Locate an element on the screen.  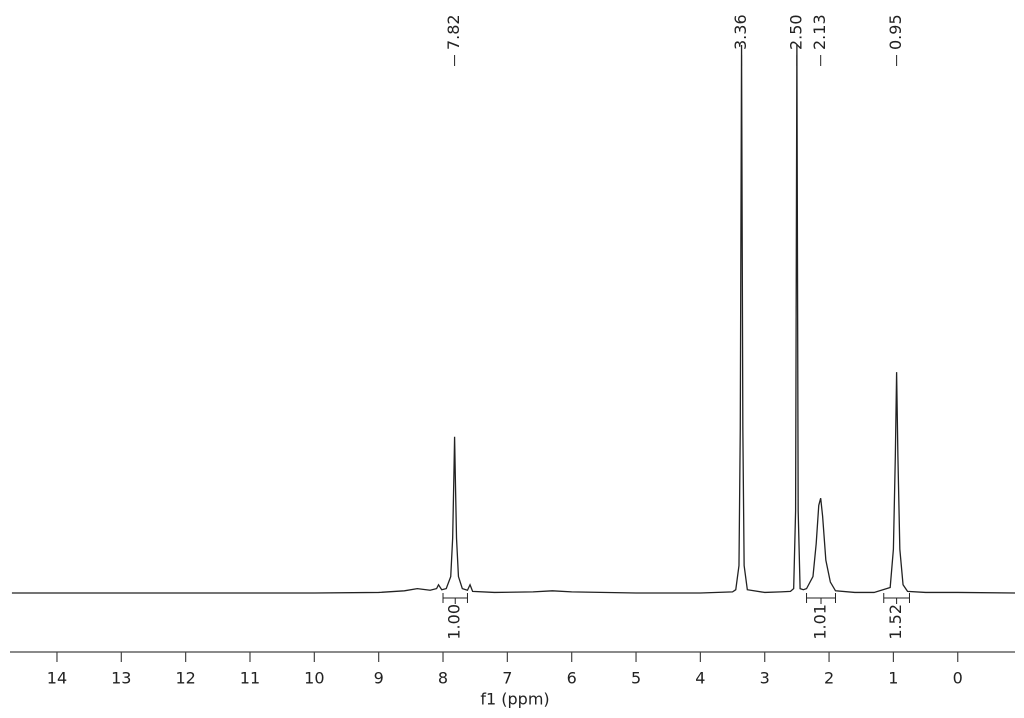
x-tick-label: 11 is located at coordinates (250, 678).